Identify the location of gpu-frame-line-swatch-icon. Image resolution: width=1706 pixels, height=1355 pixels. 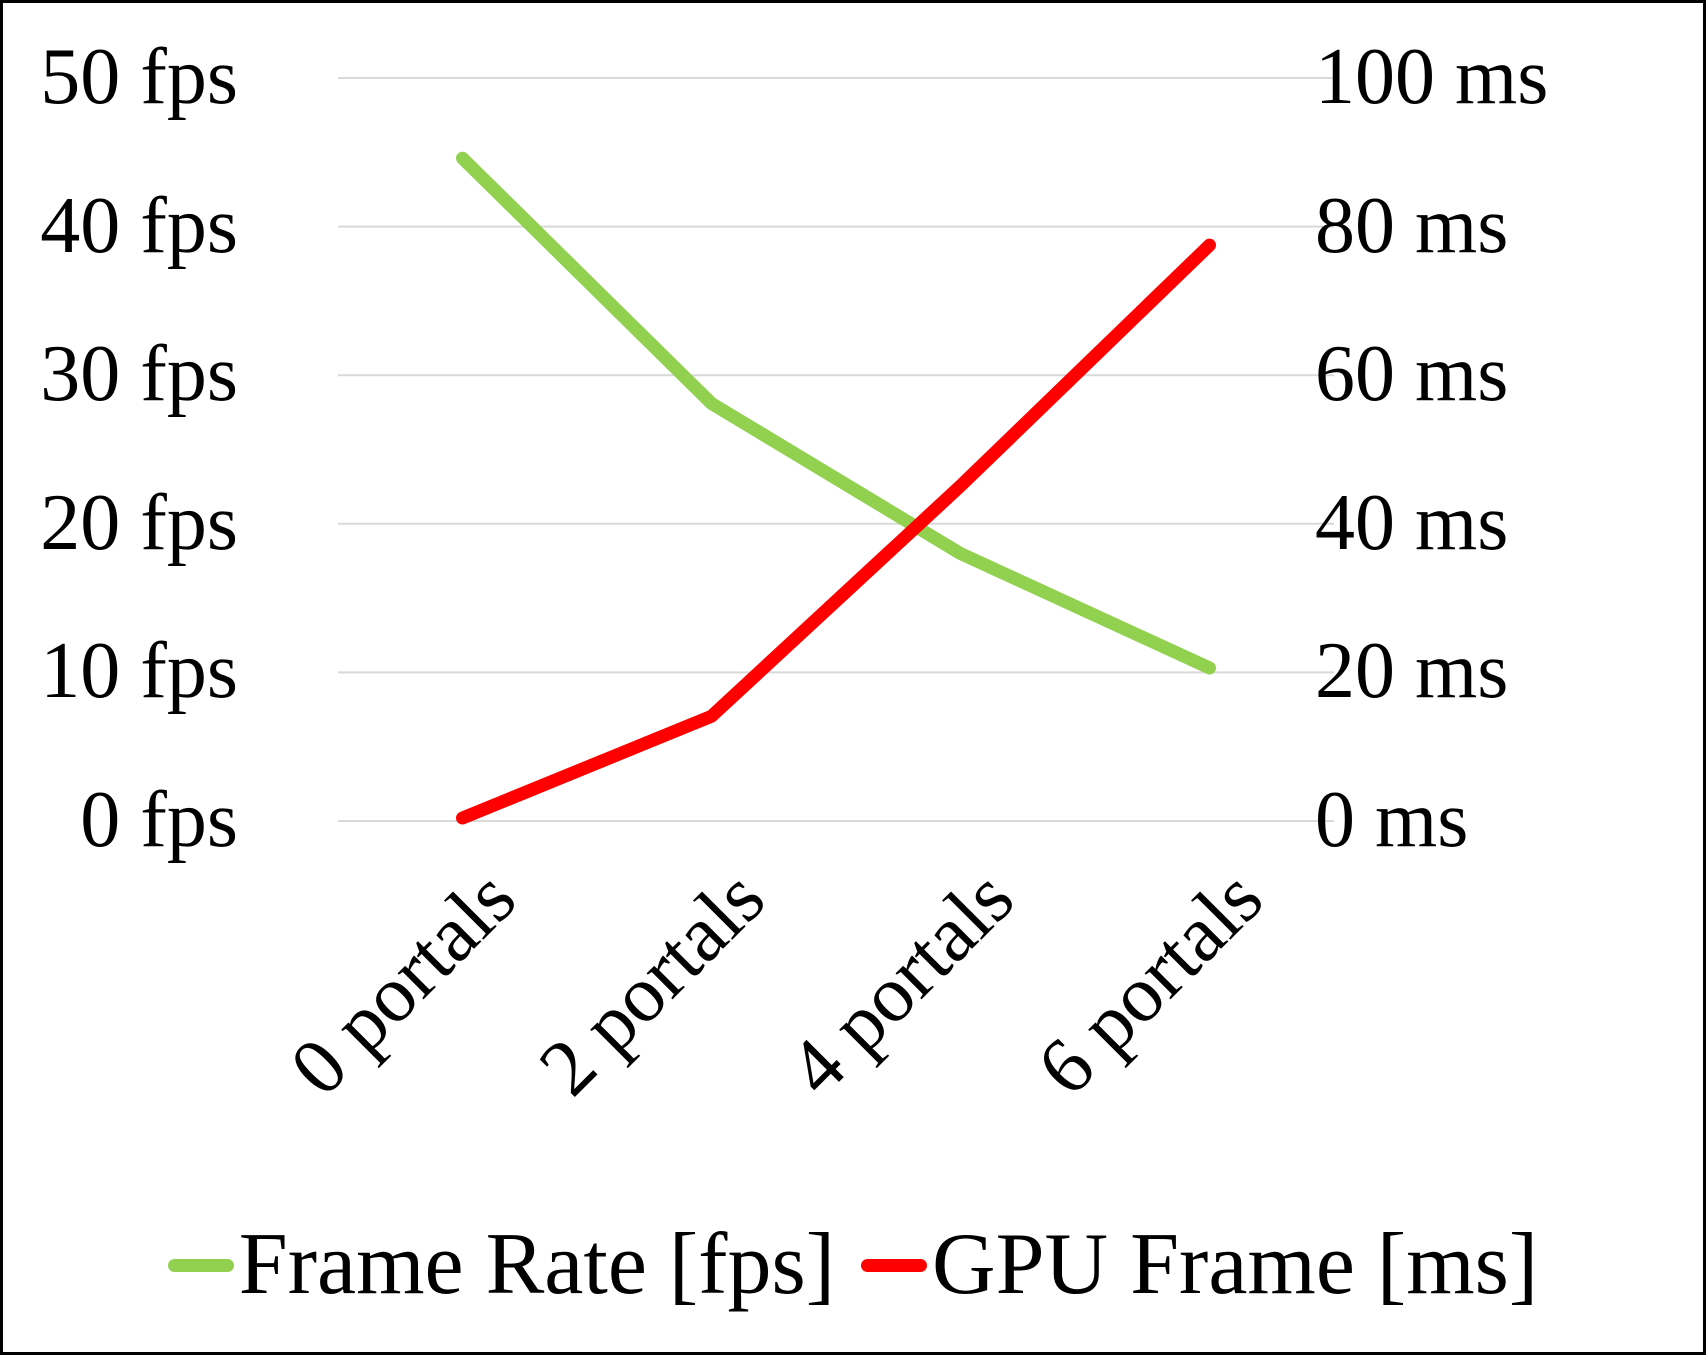
(894, 1265).